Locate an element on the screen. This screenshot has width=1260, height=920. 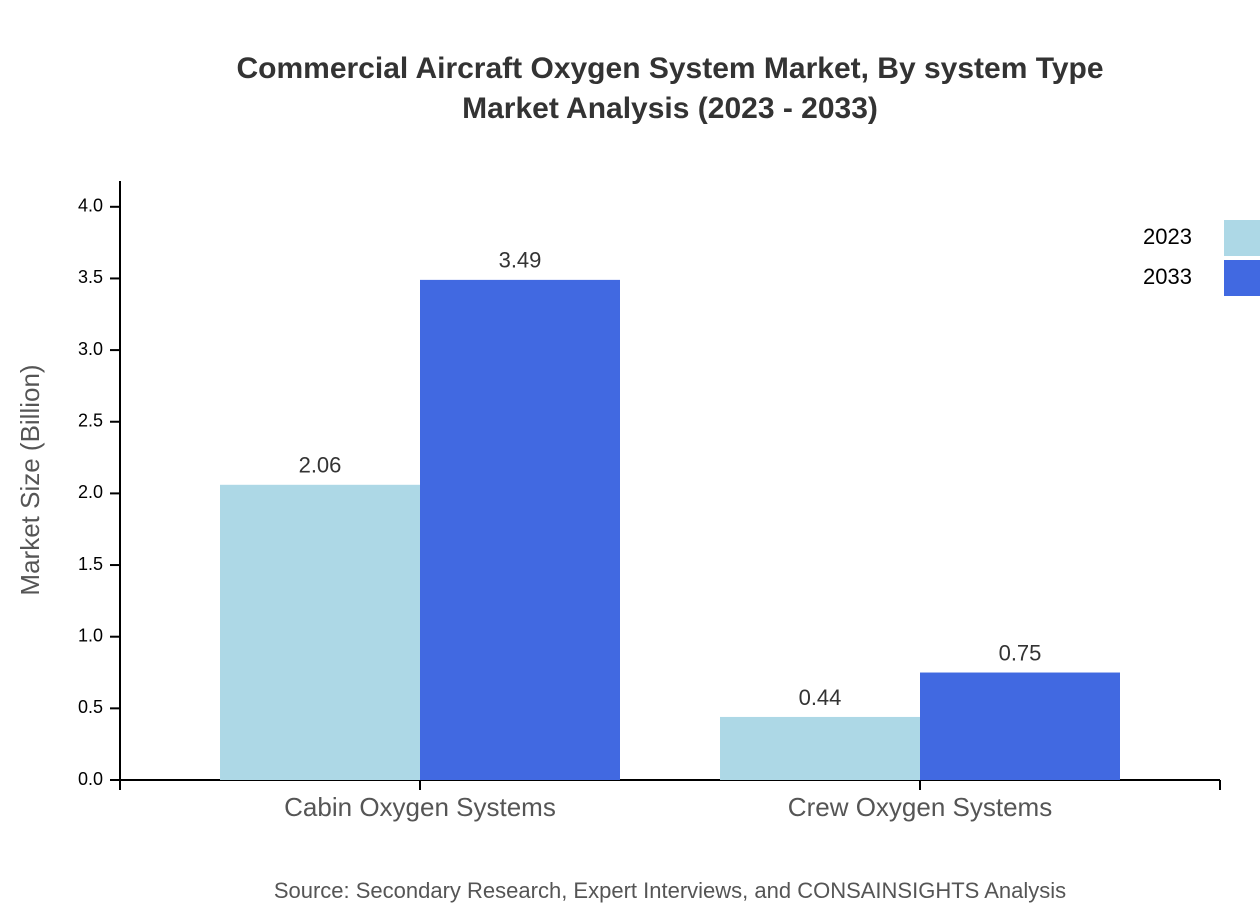
y-axis-title: Market Size (Billion) is located at coordinates (30, 479).